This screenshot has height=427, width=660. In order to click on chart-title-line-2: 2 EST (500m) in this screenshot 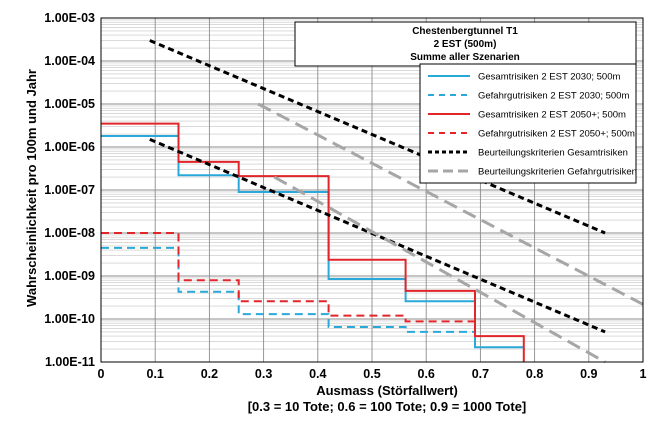, I will do `click(465, 44)`.